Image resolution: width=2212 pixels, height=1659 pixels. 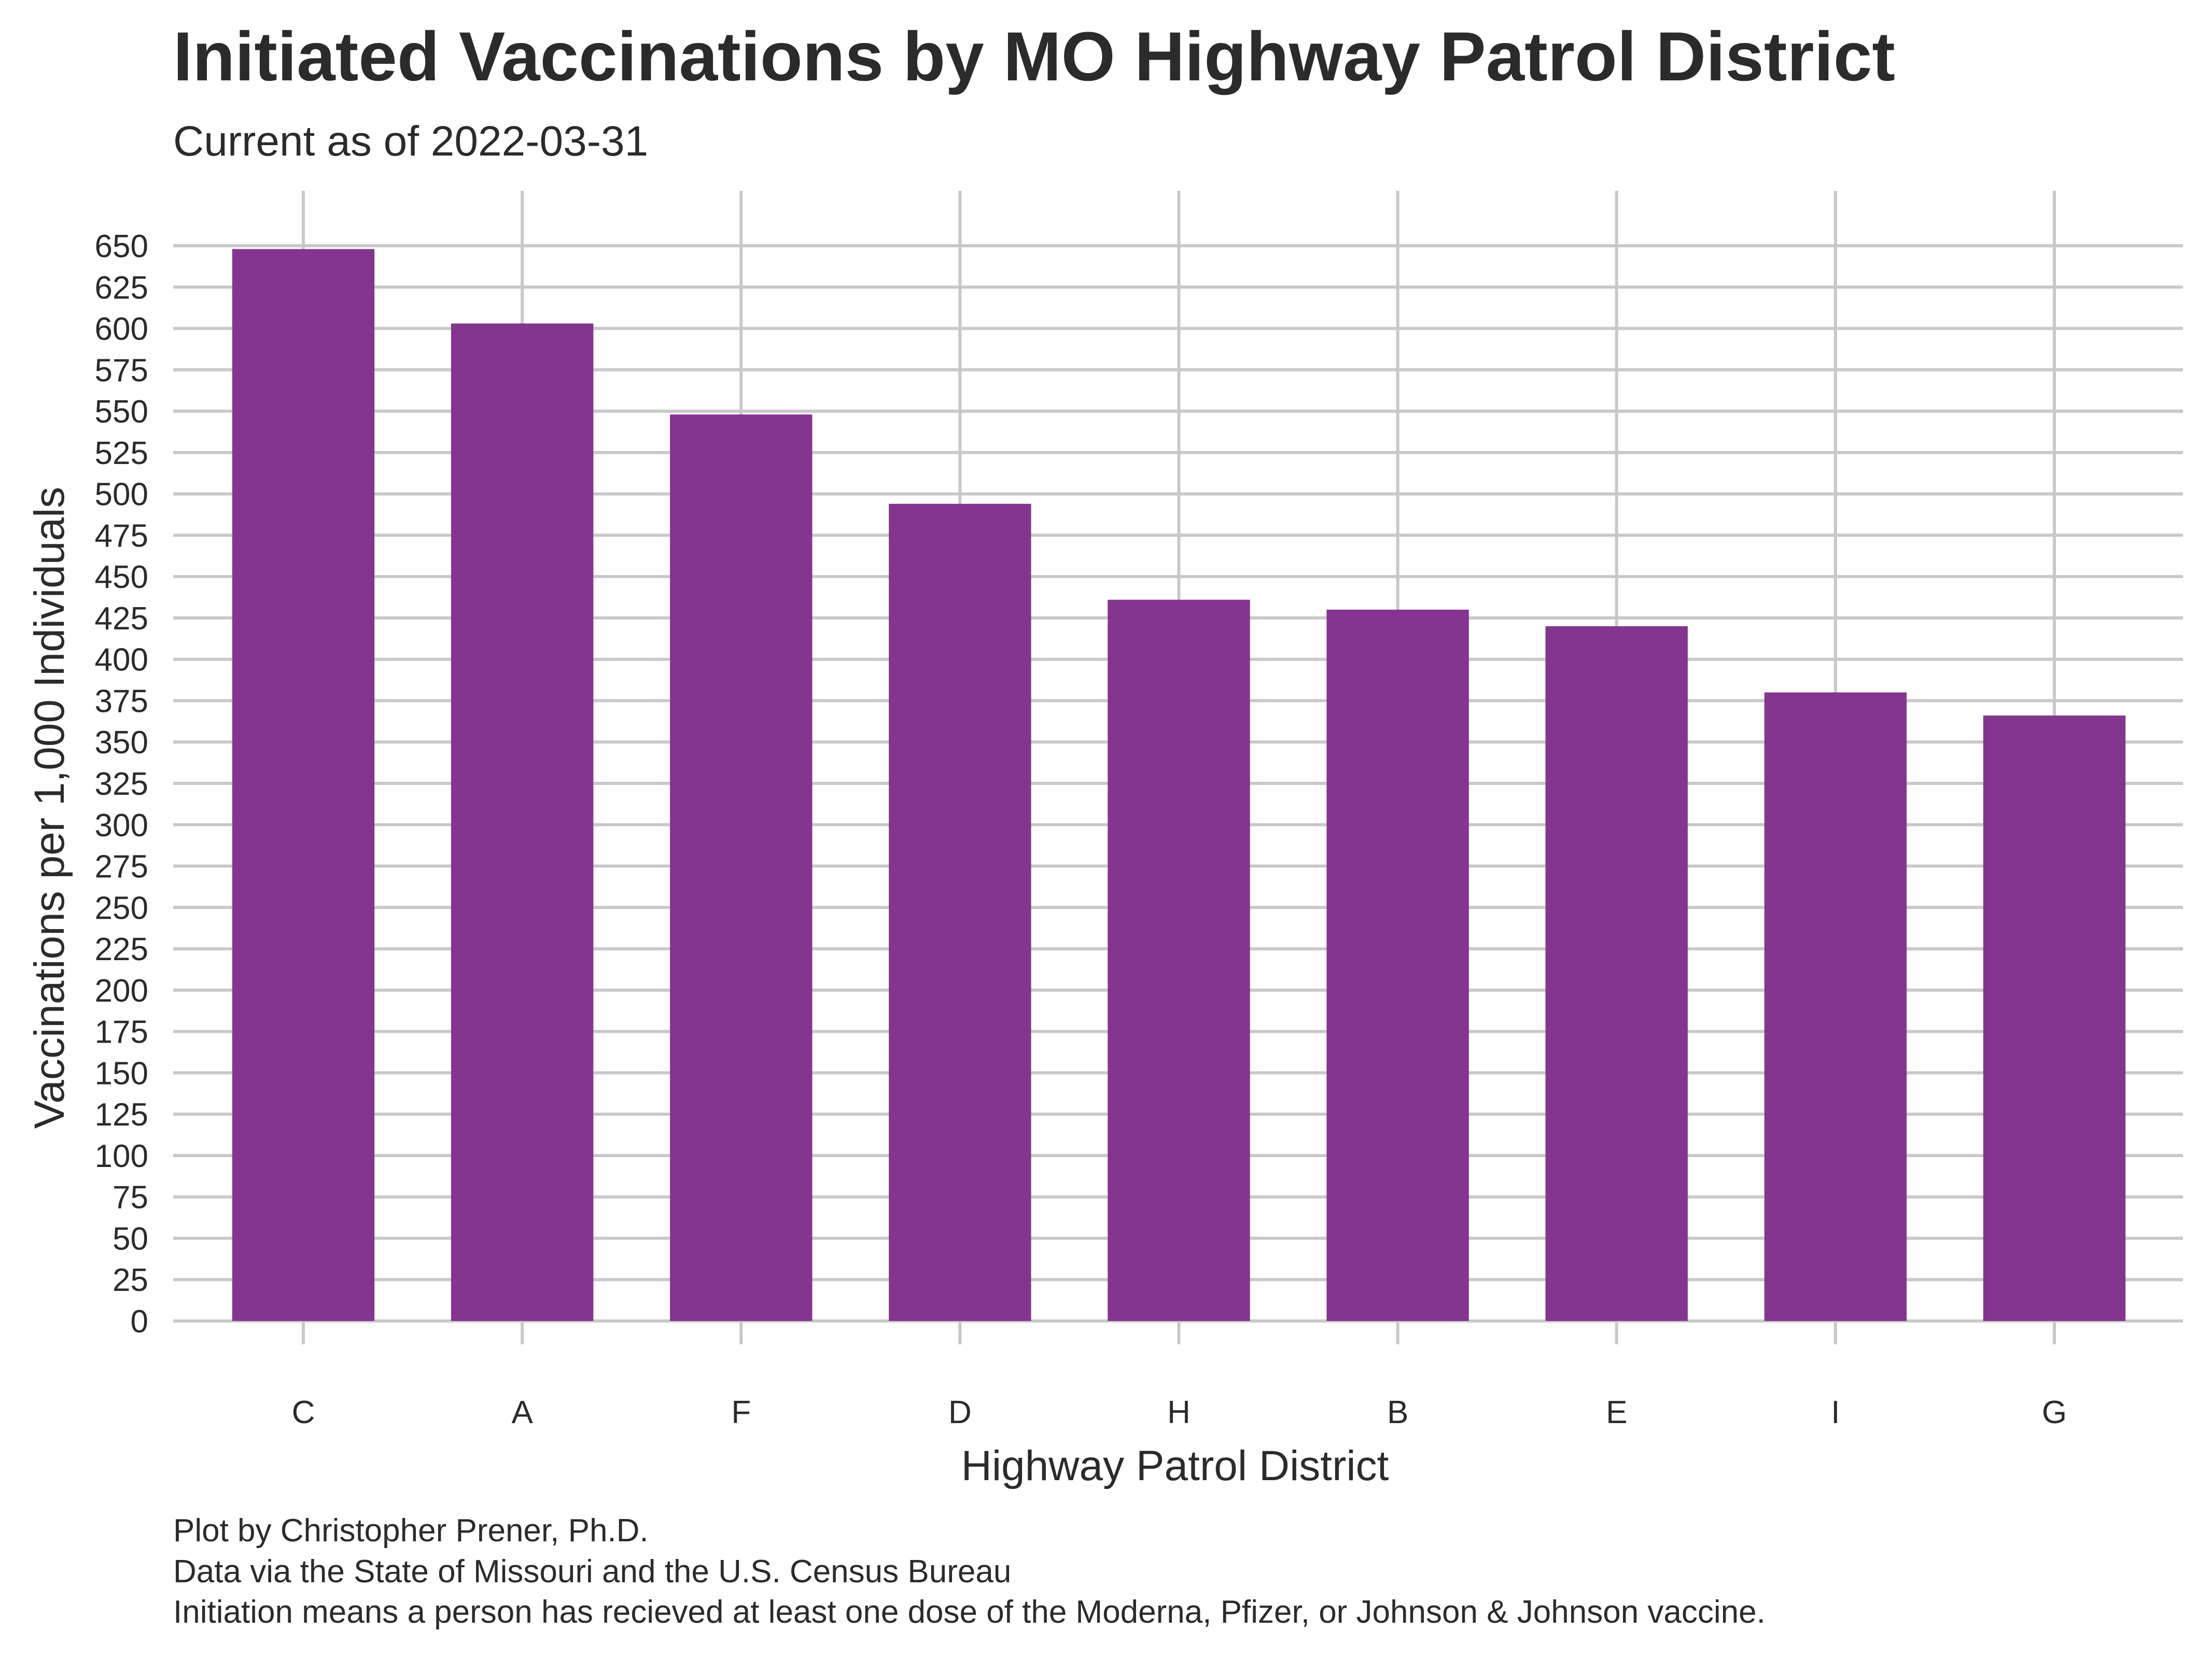 What do you see at coordinates (130, 1239) in the screenshot?
I see `y-tick-label: 50` at bounding box center [130, 1239].